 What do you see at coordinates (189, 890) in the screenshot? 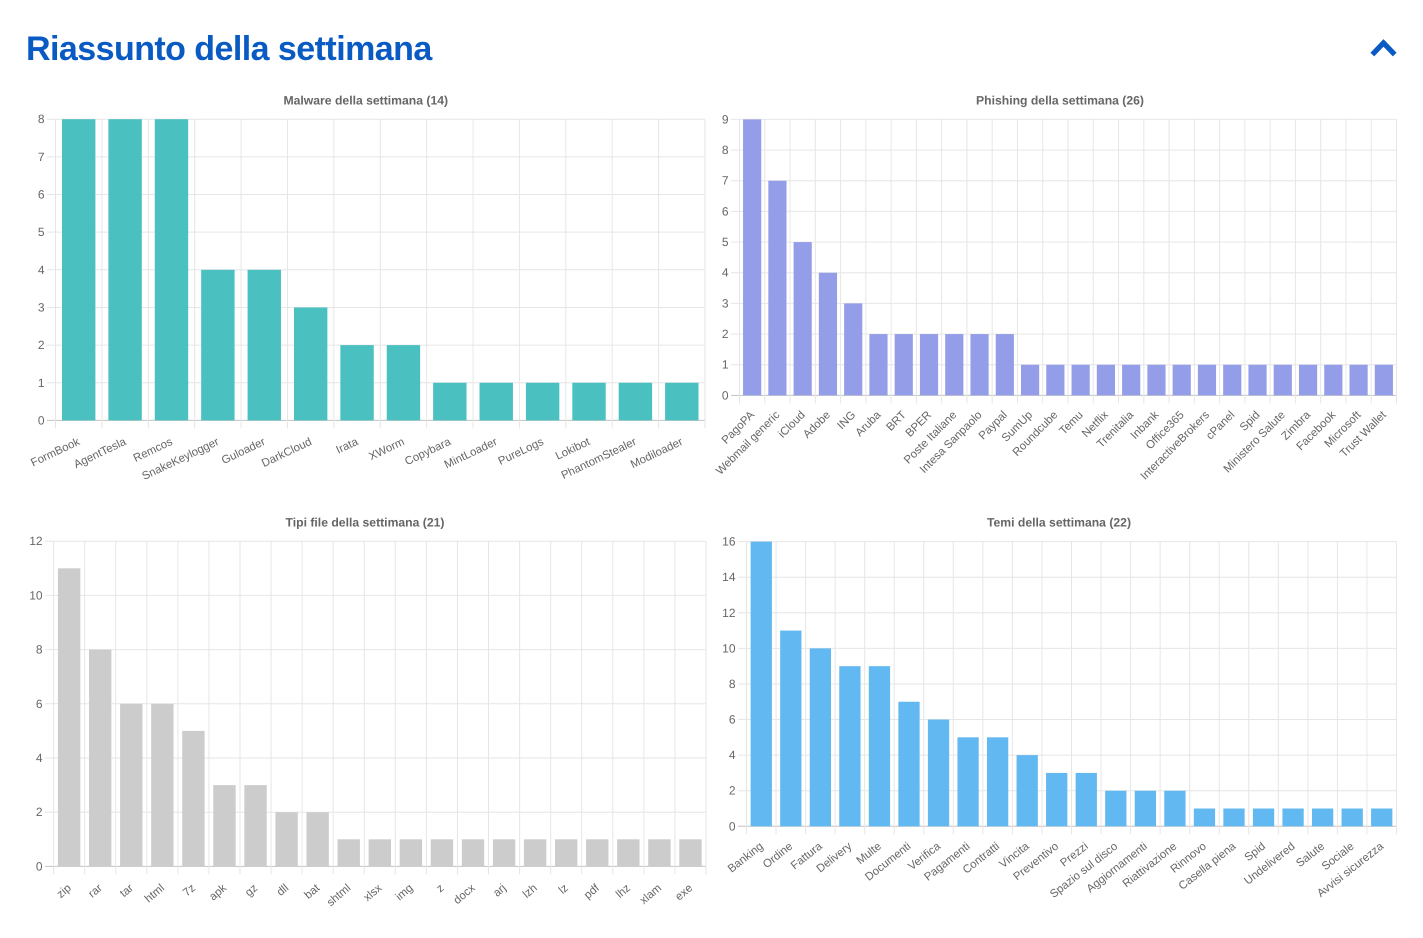
I see `svg-text: 7z` at bounding box center [189, 890].